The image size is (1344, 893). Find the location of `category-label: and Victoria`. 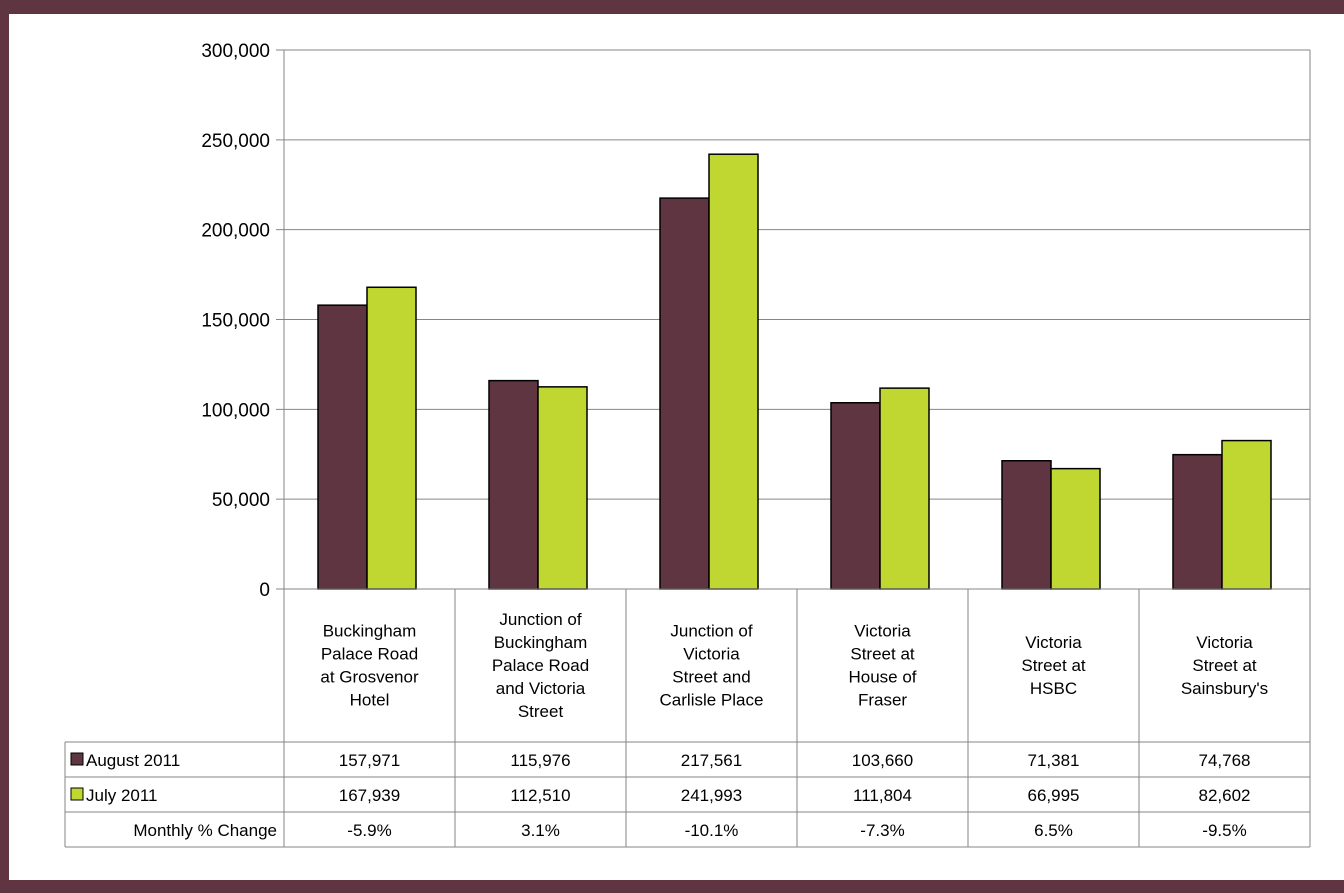

category-label: and Victoria is located at coordinates (541, 688).